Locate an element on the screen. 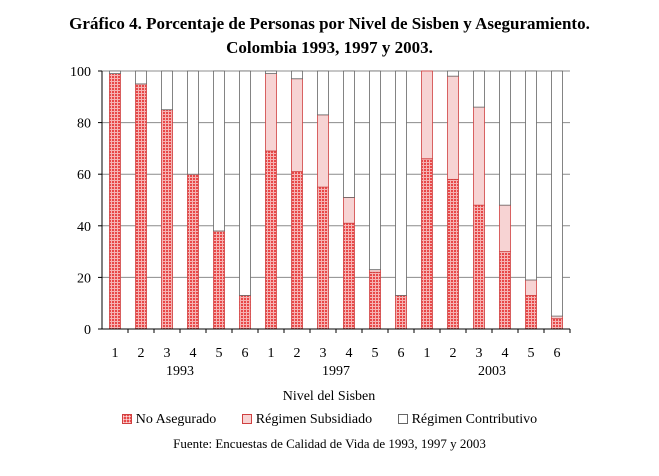 Image resolution: width=659 pixels, height=476 pixels. x-tick-label-14: 2 is located at coordinates (453, 353).